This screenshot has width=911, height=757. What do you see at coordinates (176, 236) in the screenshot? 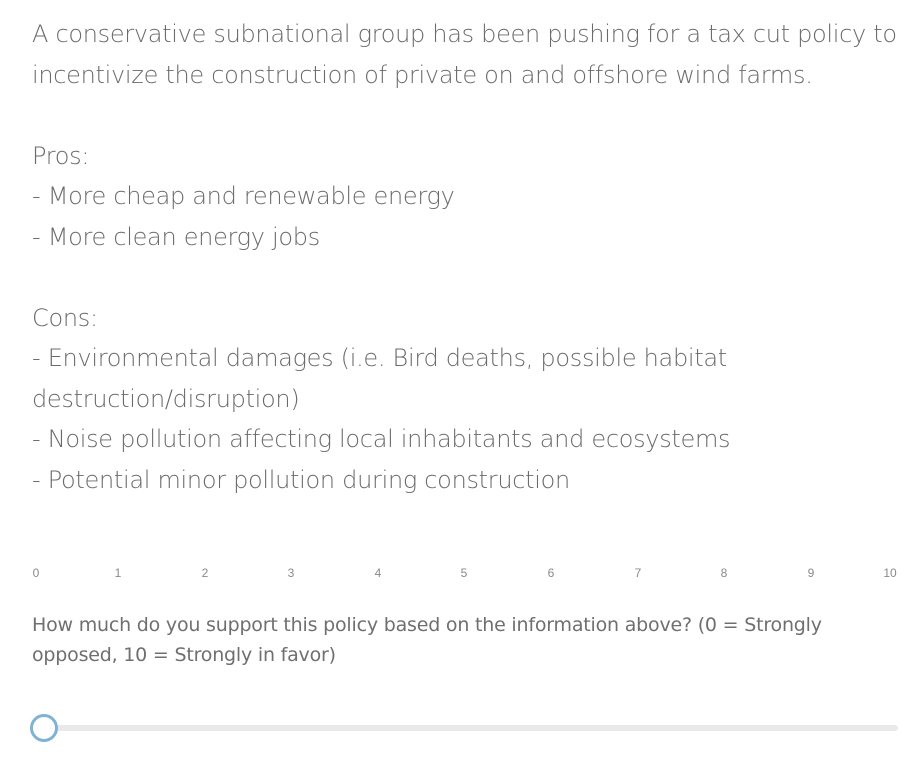
I see `pros-item: - More clean energy jobs` at bounding box center [176, 236].